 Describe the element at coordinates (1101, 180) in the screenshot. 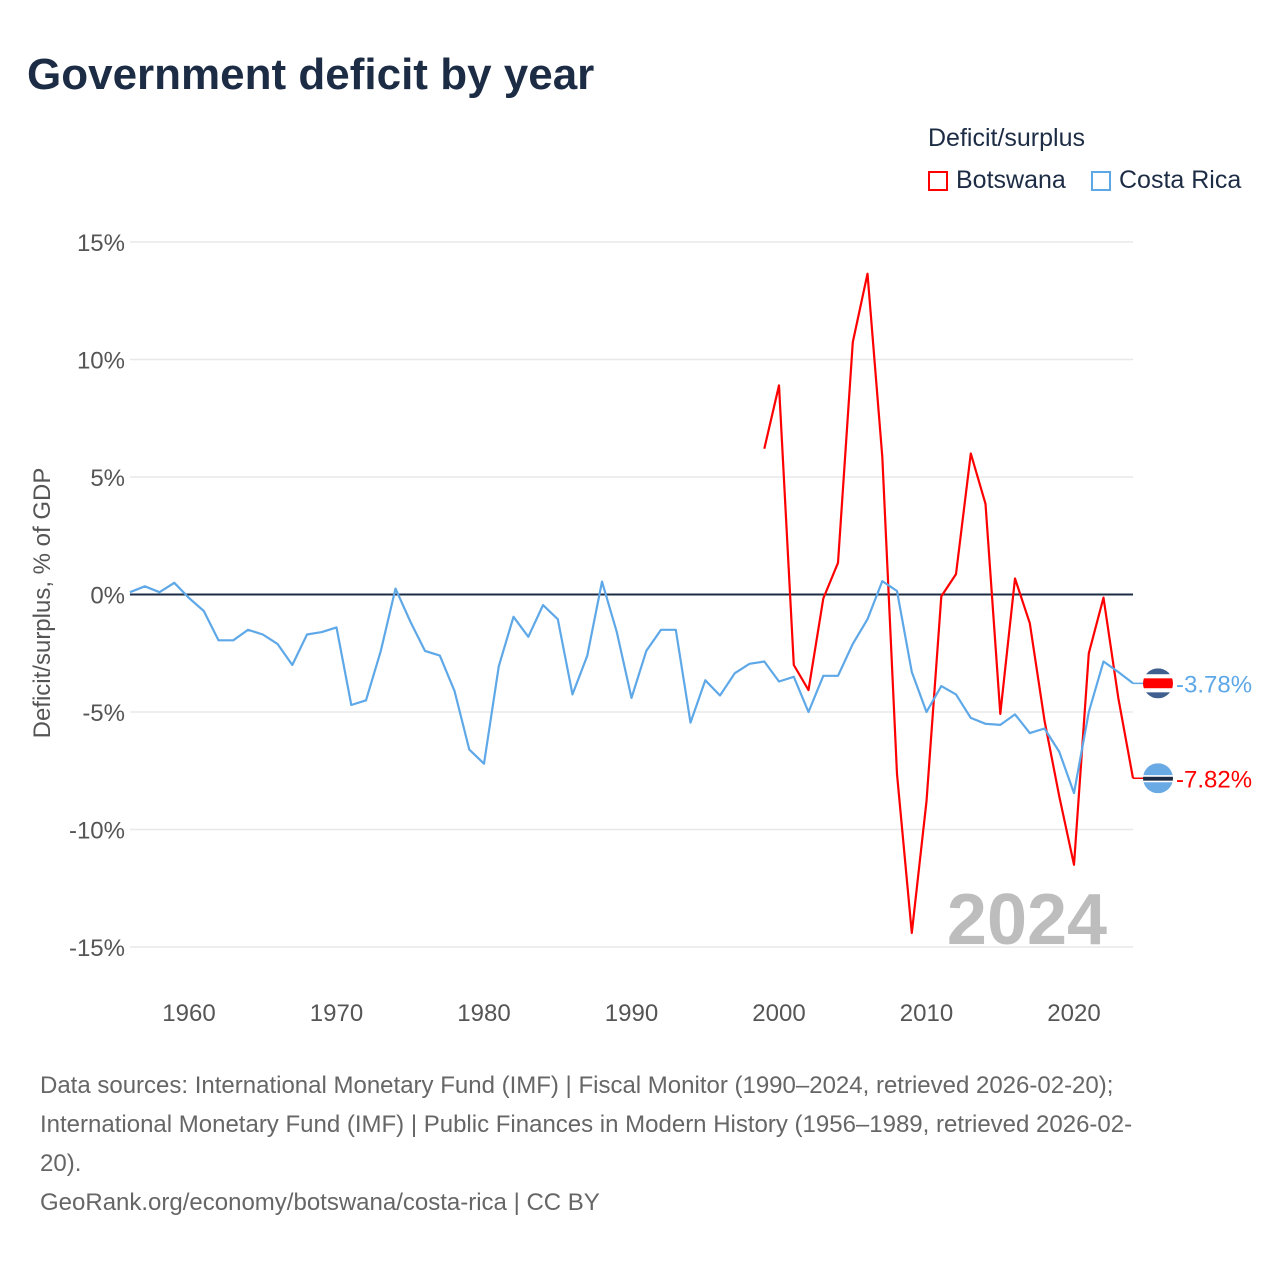

I see `legend-swatch-costa-rica` at that location.